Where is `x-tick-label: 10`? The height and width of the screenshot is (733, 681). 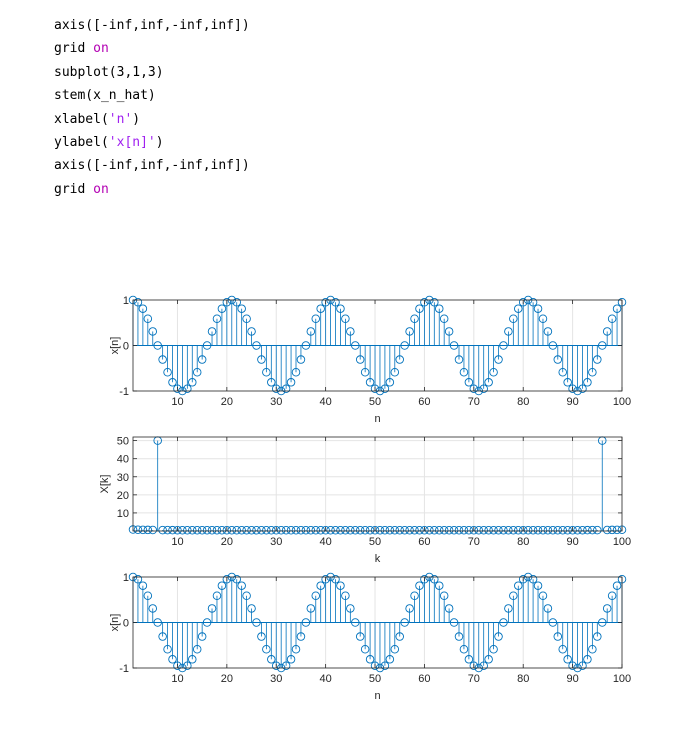 x-tick-label: 10 is located at coordinates (177, 402).